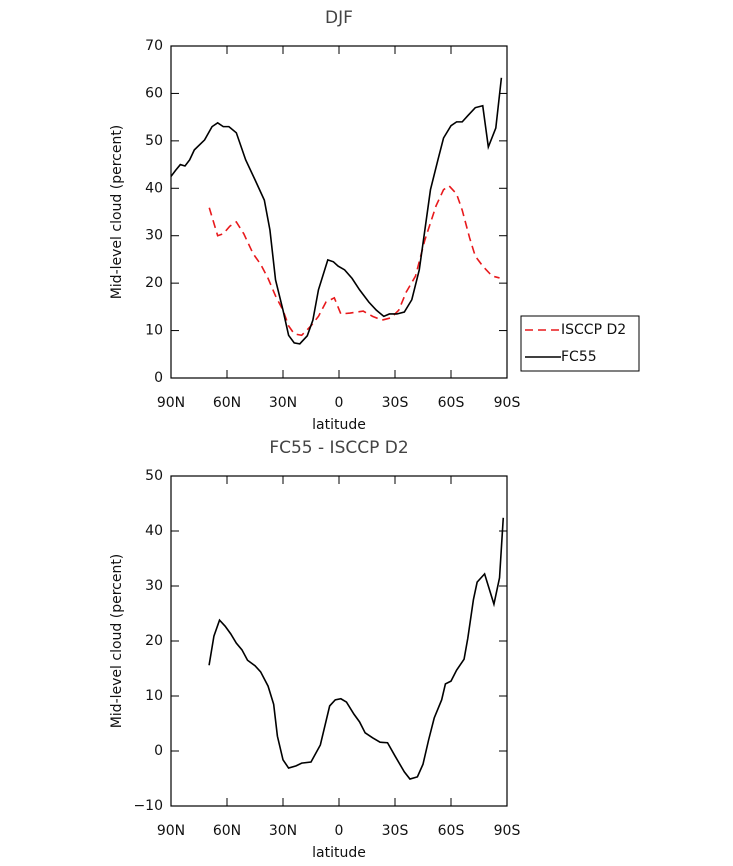 This screenshot has height=866, width=733. What do you see at coordinates (154, 46) in the screenshot?
I see `y-tick-label: 70` at bounding box center [154, 46].